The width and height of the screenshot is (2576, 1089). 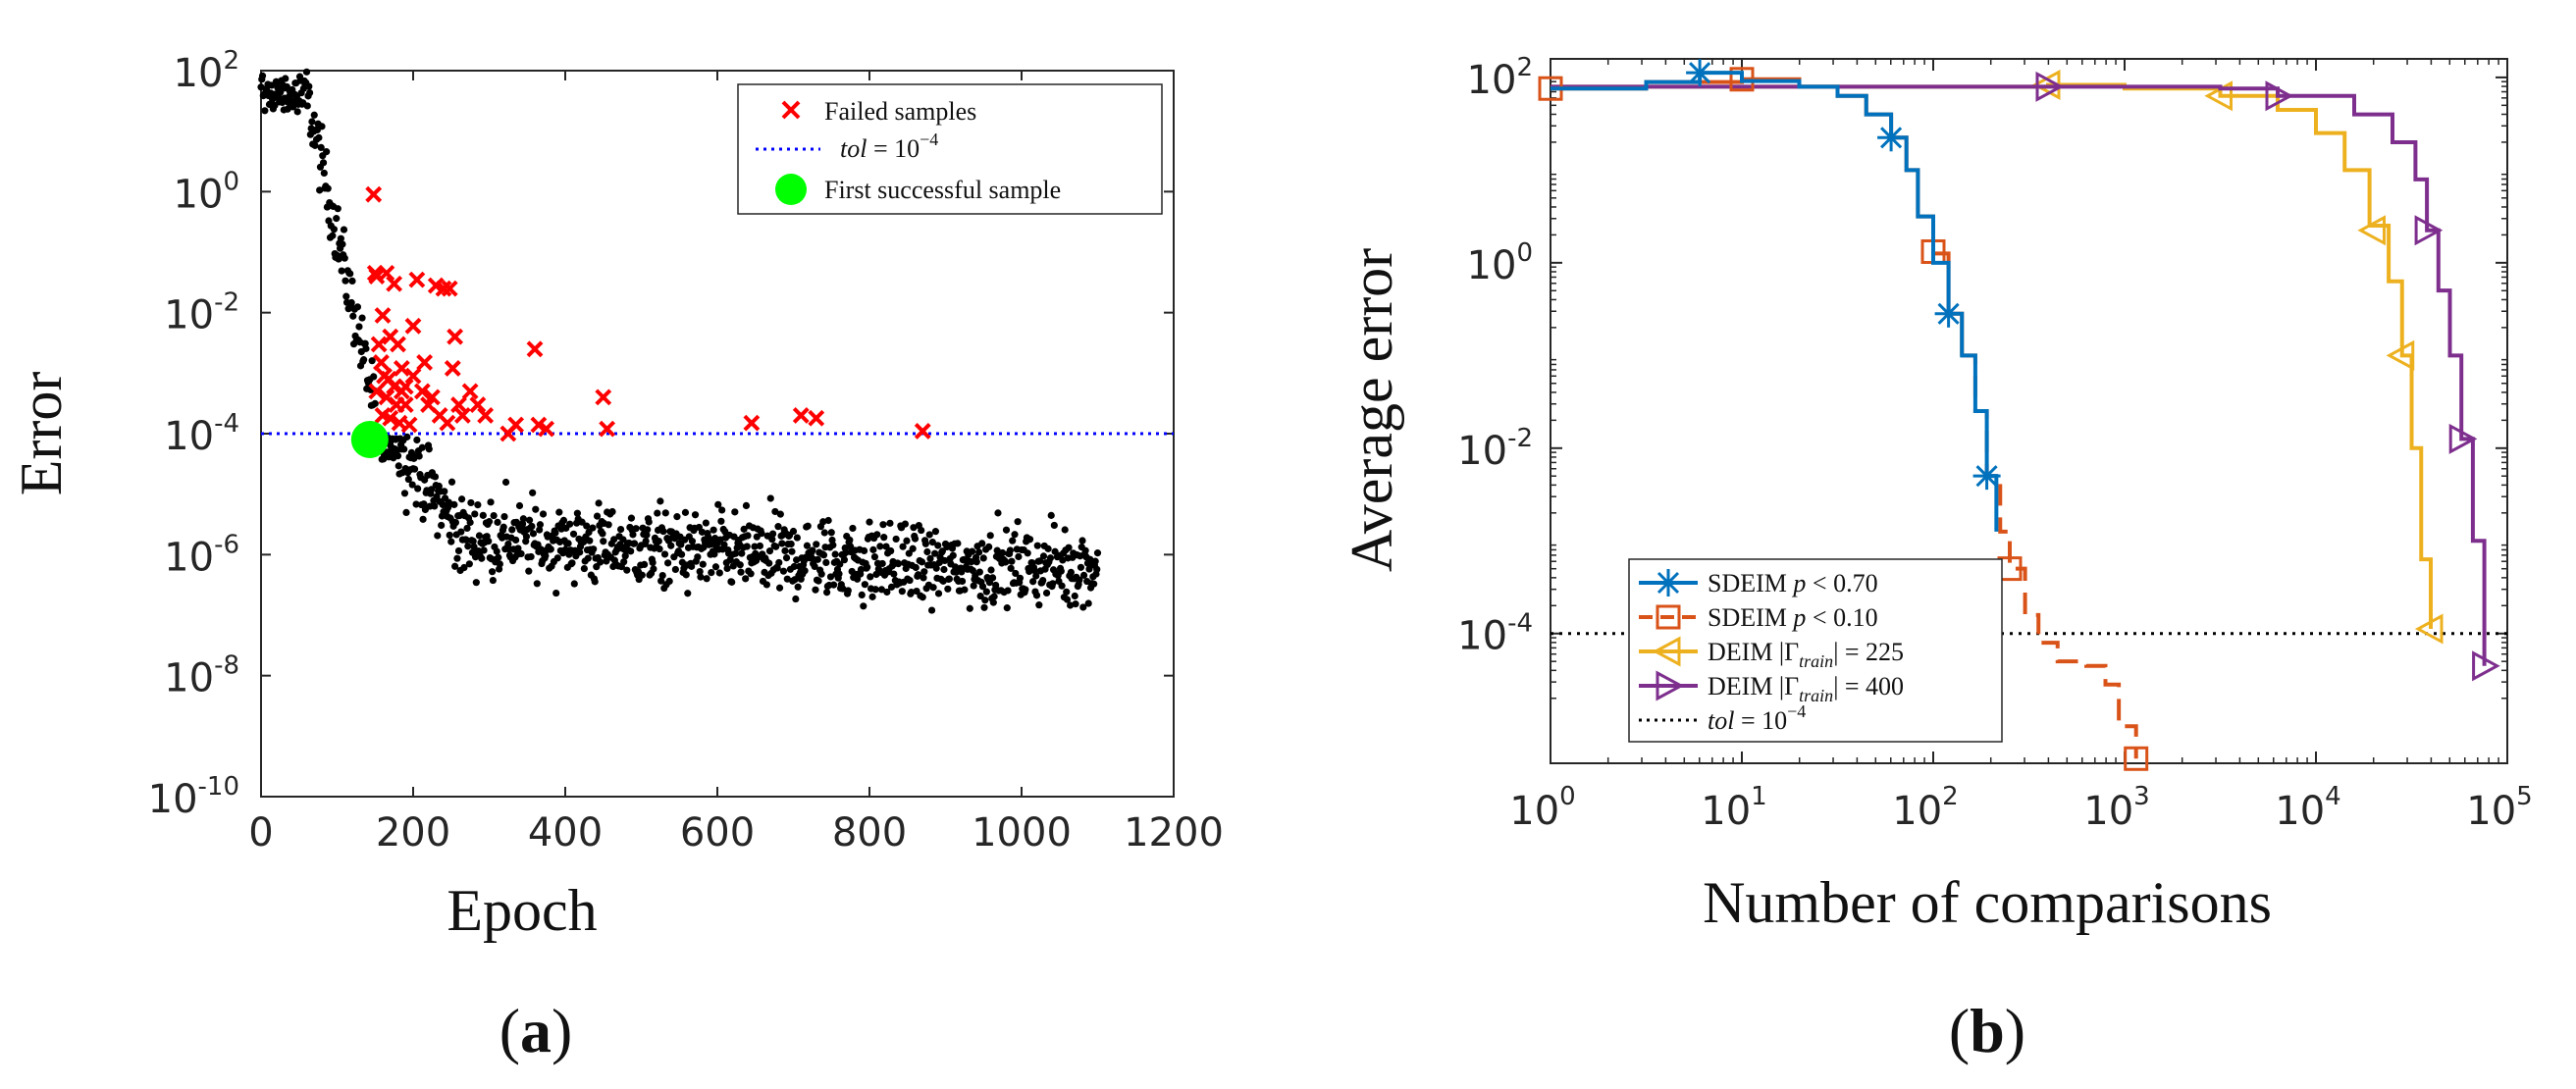 I want to click on b-ytick-label: 100, so click(x=1500, y=263).